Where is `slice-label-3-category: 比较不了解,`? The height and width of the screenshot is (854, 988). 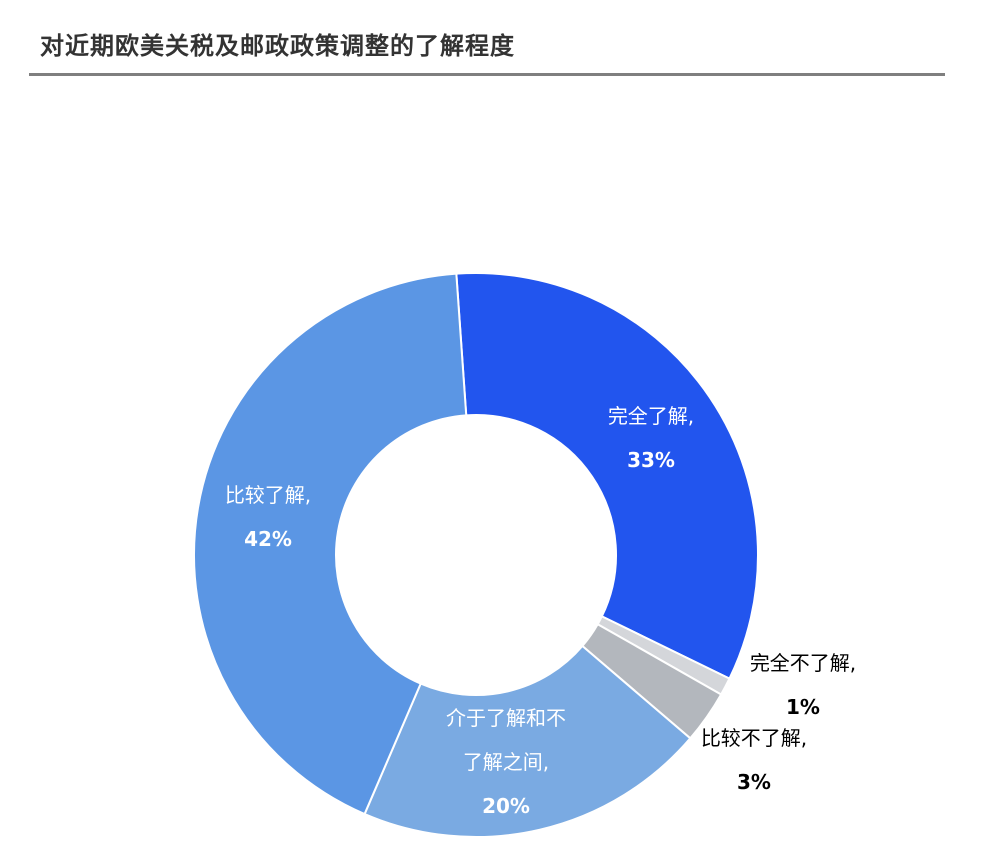
slice-label-3-category: 比较不了解, is located at coordinates (754, 738).